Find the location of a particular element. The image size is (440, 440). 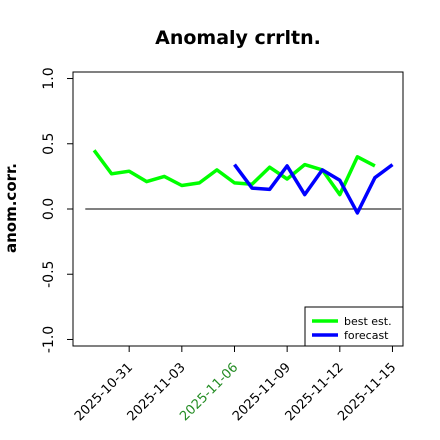

legend-label-best-est: best est. is located at coordinates (368, 321).